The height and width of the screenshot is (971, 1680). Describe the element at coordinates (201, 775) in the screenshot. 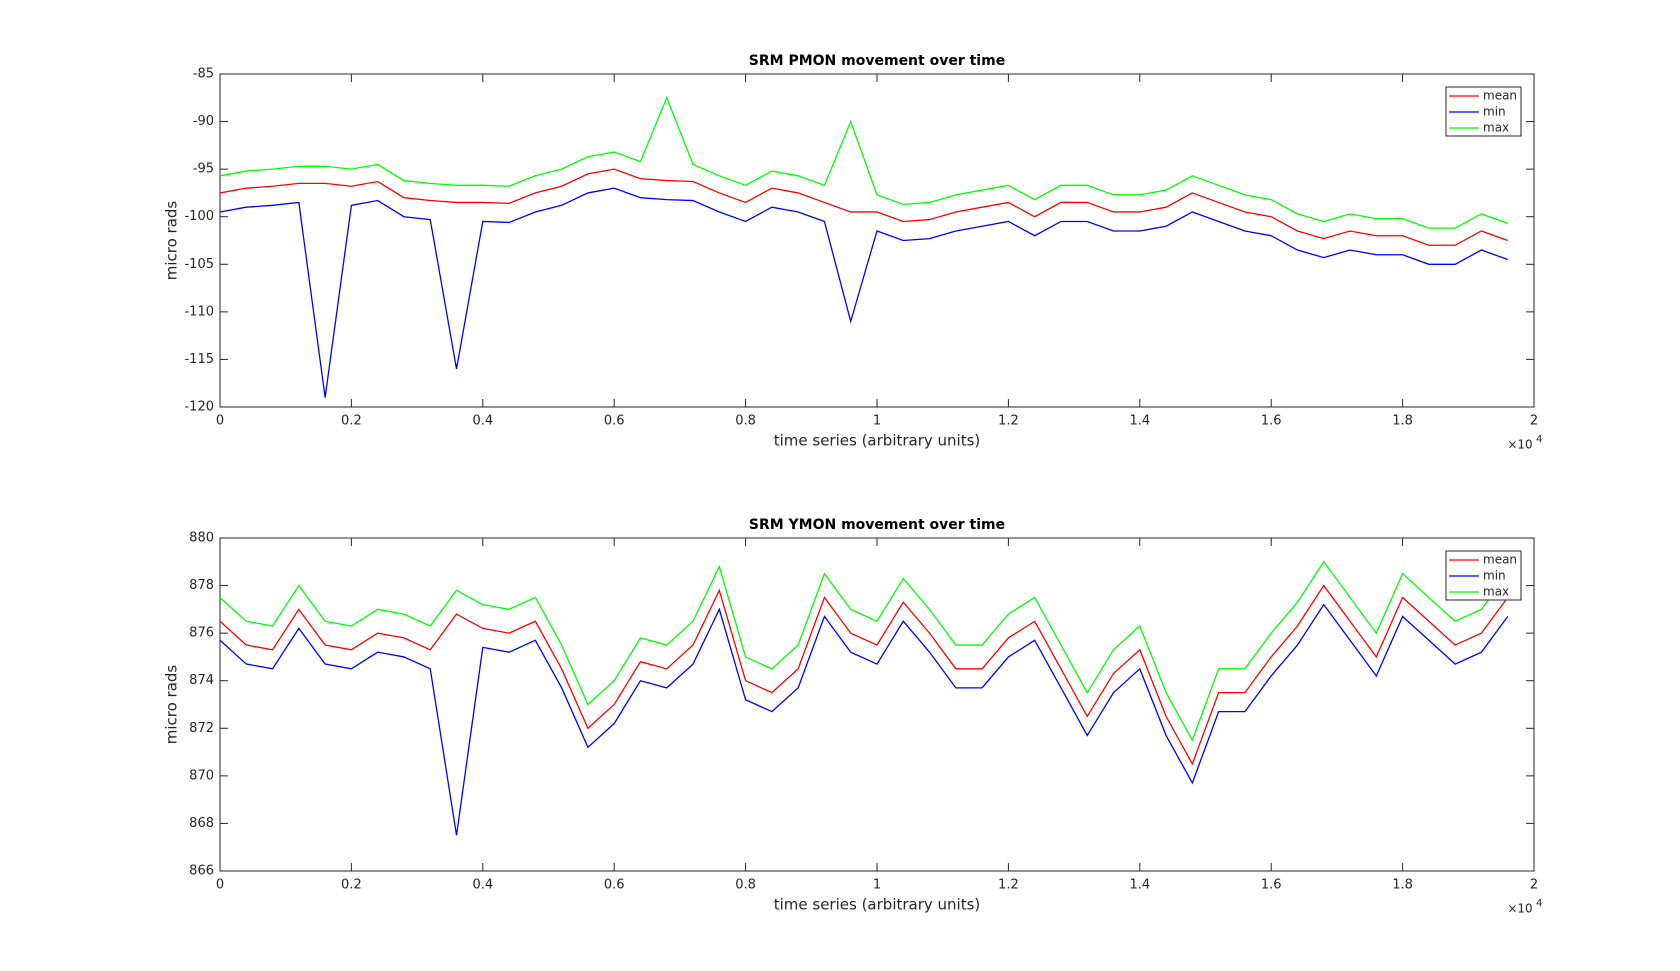

I see `y-tick-label: 870` at that location.